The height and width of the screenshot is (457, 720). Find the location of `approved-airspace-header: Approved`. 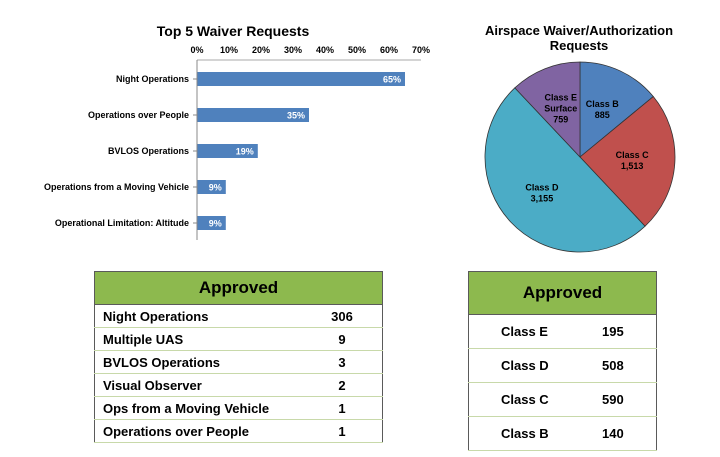

approved-airspace-header: Approved is located at coordinates (562, 293).